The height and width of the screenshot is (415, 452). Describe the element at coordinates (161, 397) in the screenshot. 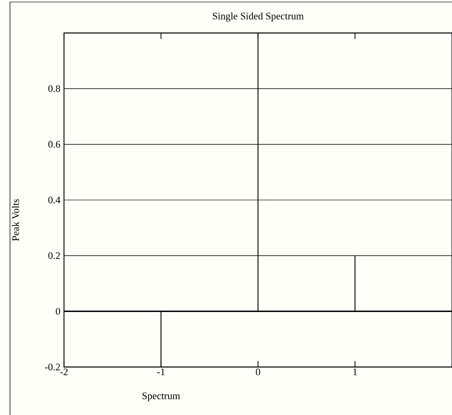

I see `x-axis-title: Spectrum` at that location.